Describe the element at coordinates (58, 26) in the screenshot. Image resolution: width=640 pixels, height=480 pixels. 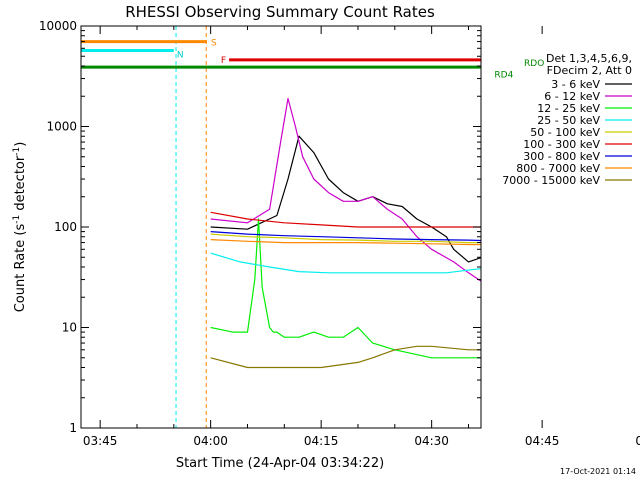
I see `y-tick-label: 10000` at that location.